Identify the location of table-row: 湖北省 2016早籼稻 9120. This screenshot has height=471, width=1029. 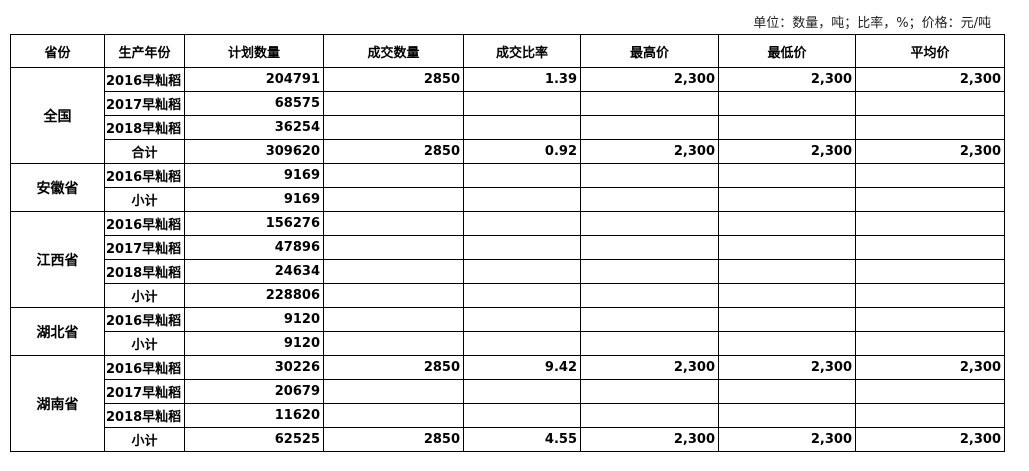
(507, 331).